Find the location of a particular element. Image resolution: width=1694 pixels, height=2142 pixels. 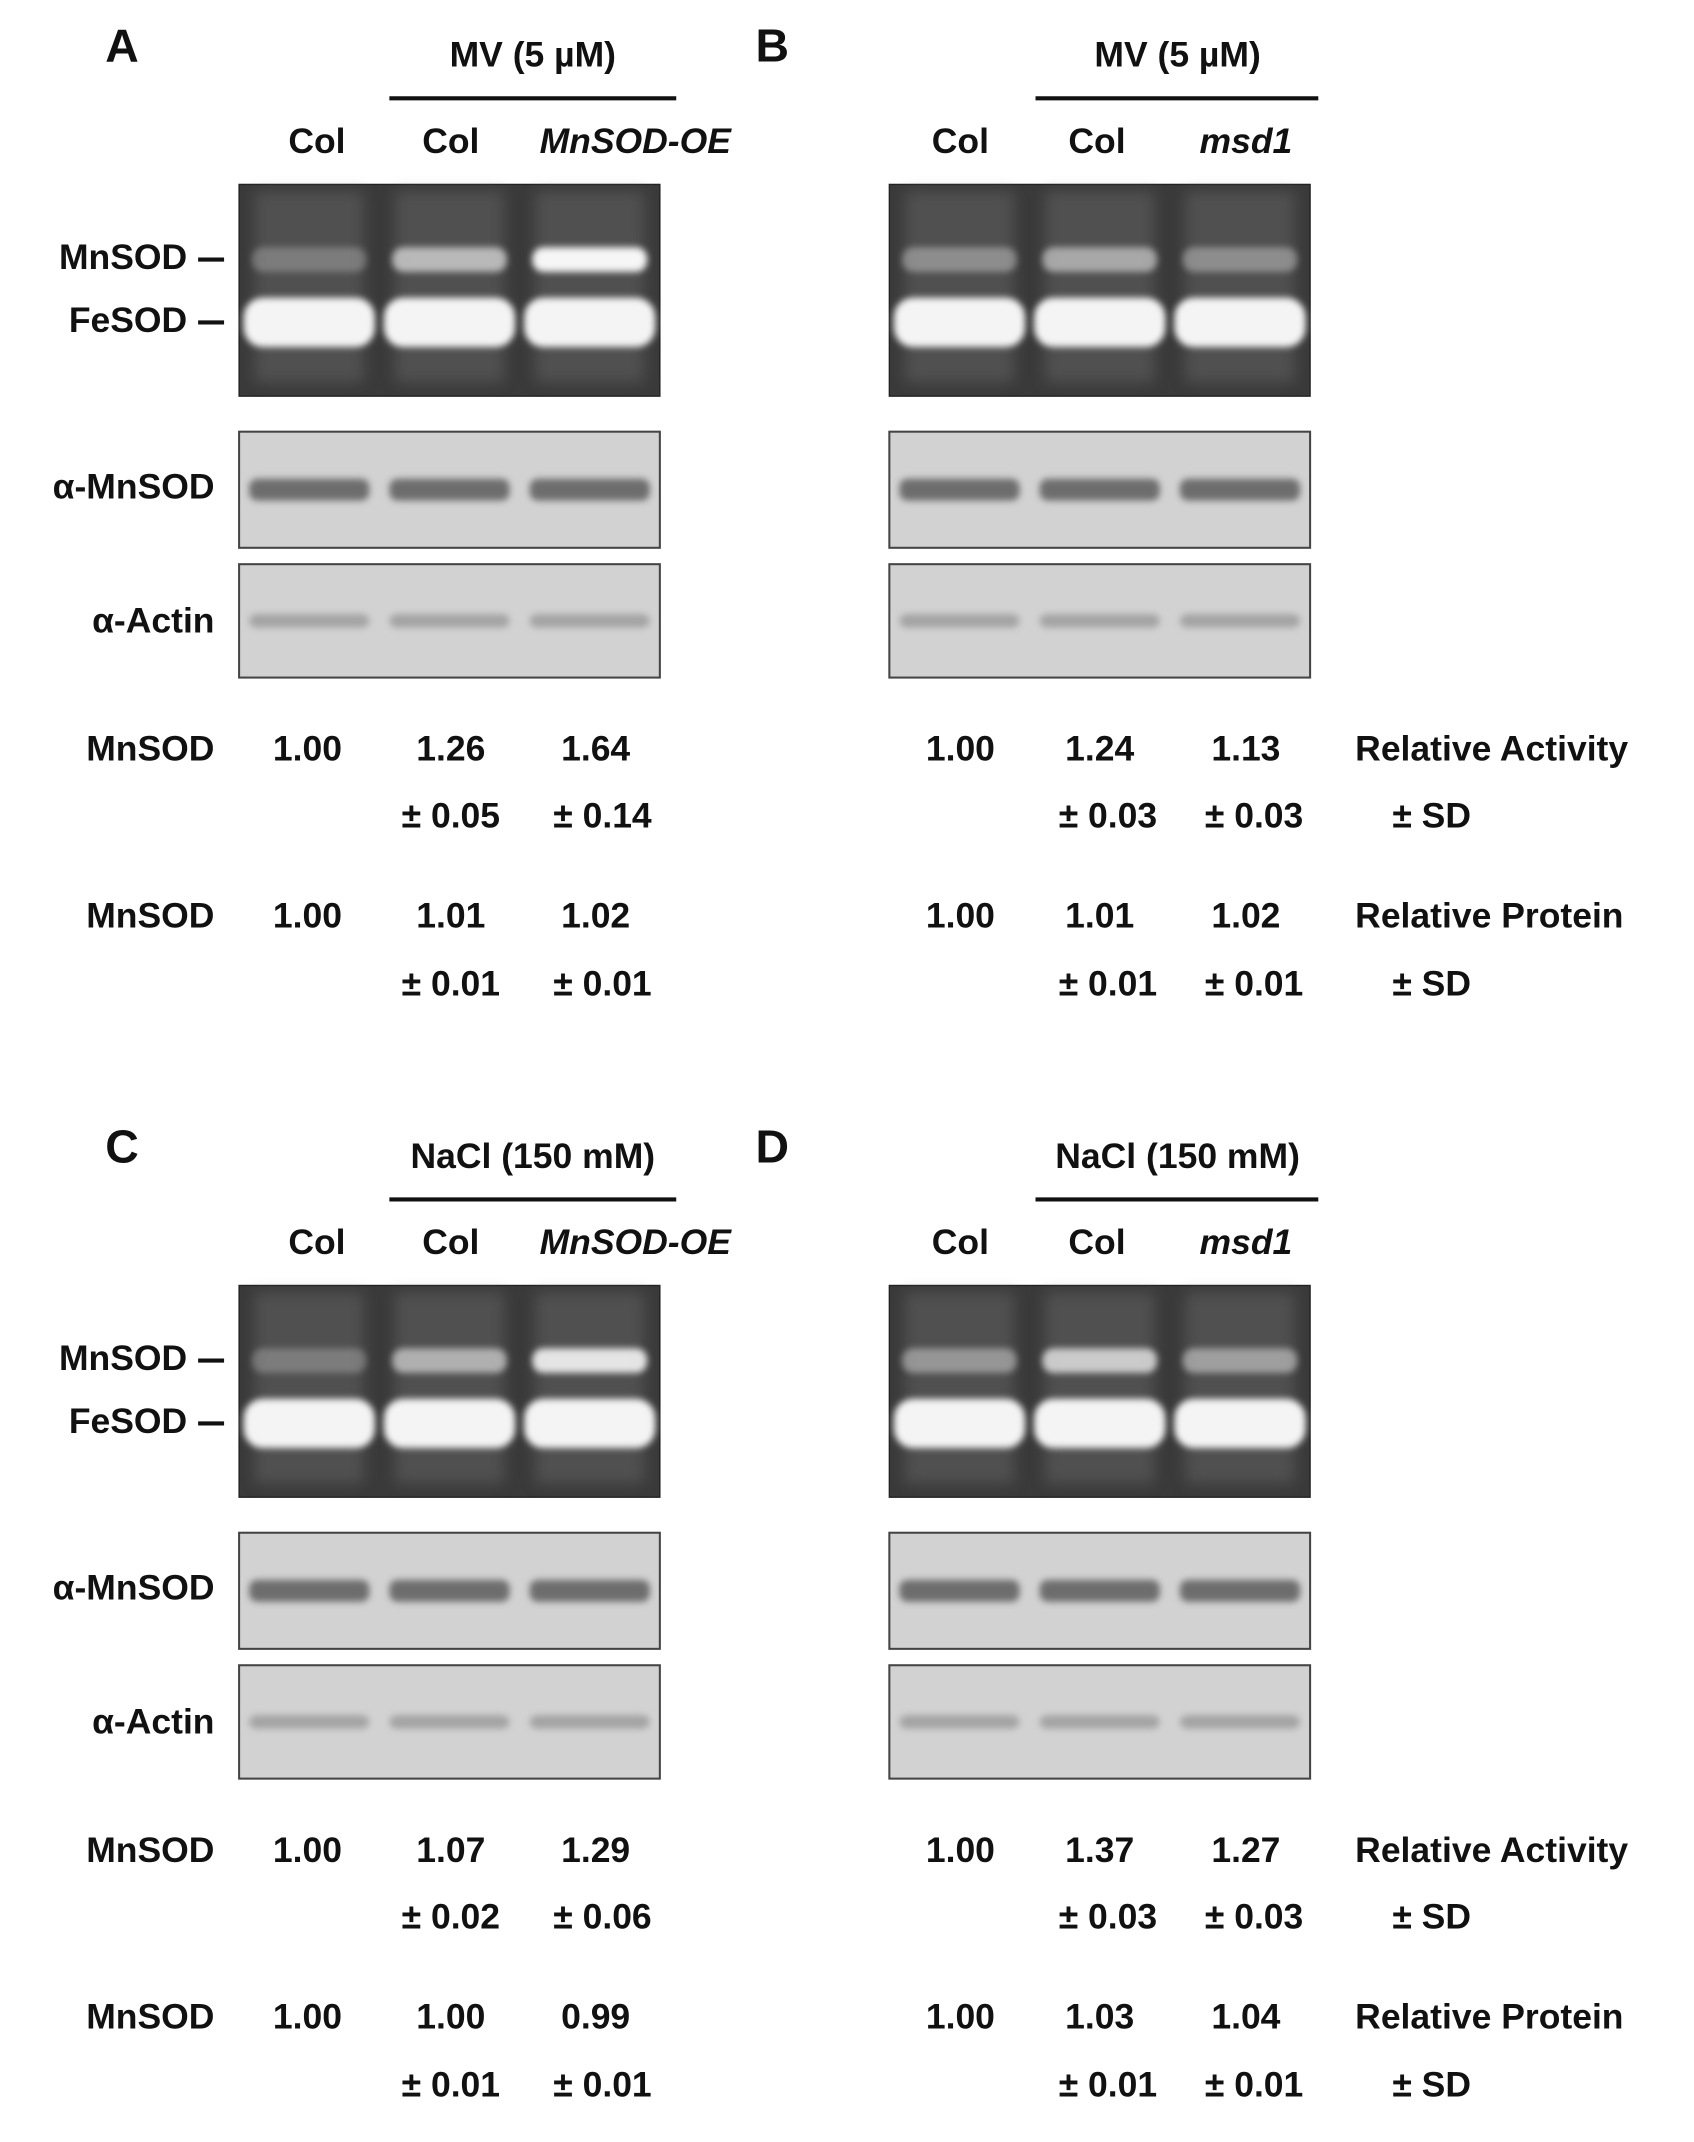

panel-letter: C is located at coordinates (122, 1146).